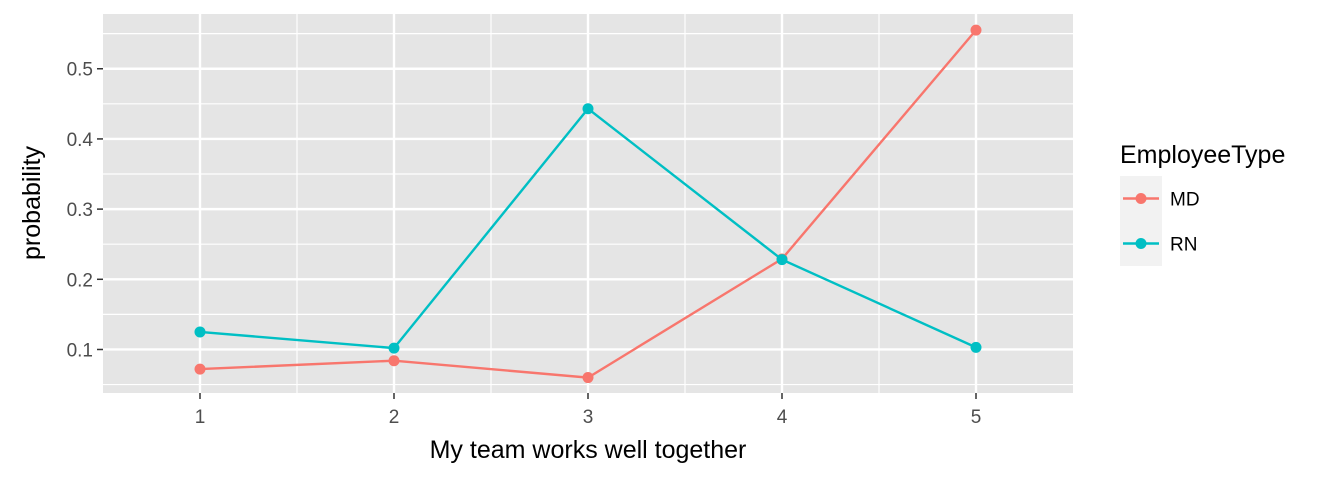 The height and width of the screenshot is (480, 1344). Describe the element at coordinates (80, 210) in the screenshot. I see `y-tick-label: 0.3` at that location.